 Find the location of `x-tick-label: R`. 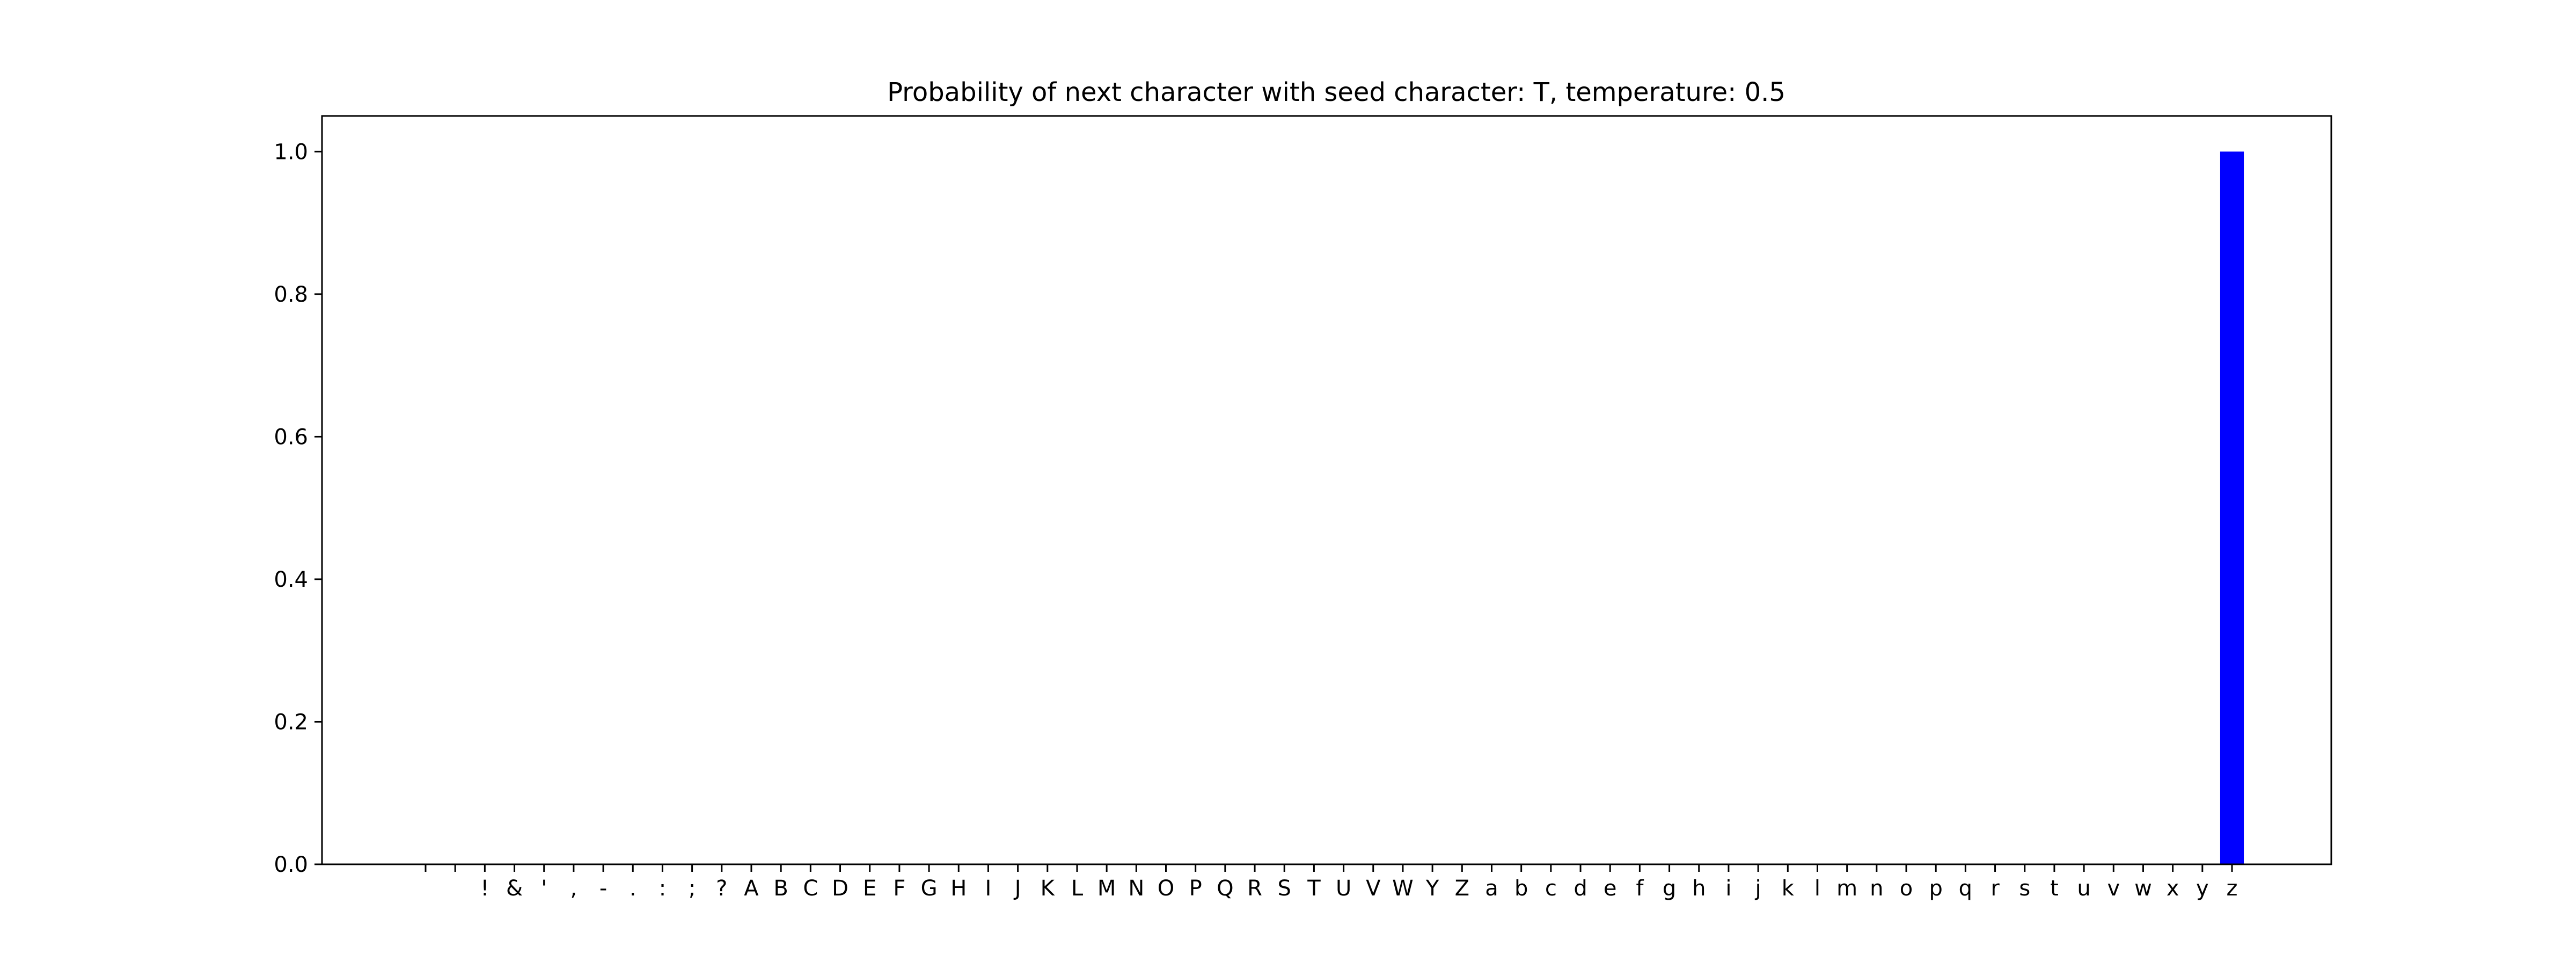

x-tick-label: R is located at coordinates (1254, 888).